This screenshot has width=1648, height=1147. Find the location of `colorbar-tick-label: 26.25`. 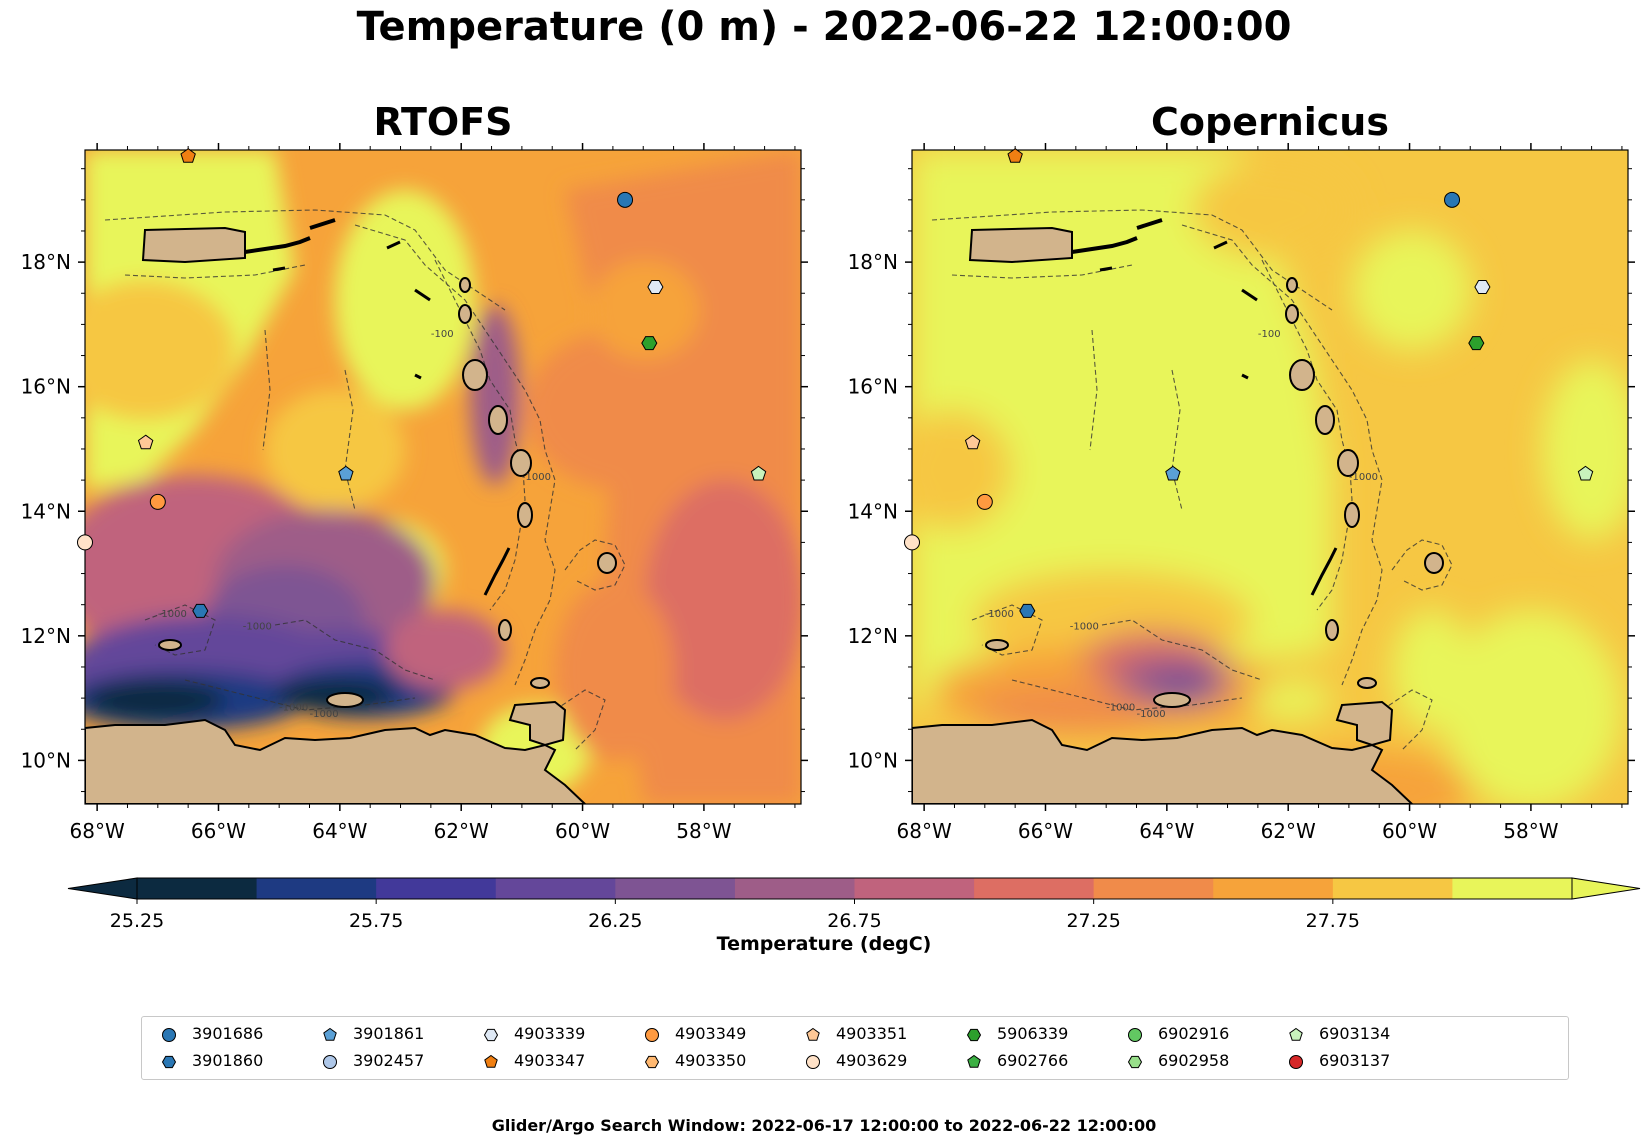

colorbar-tick-label: 26.25 is located at coordinates (615, 921).